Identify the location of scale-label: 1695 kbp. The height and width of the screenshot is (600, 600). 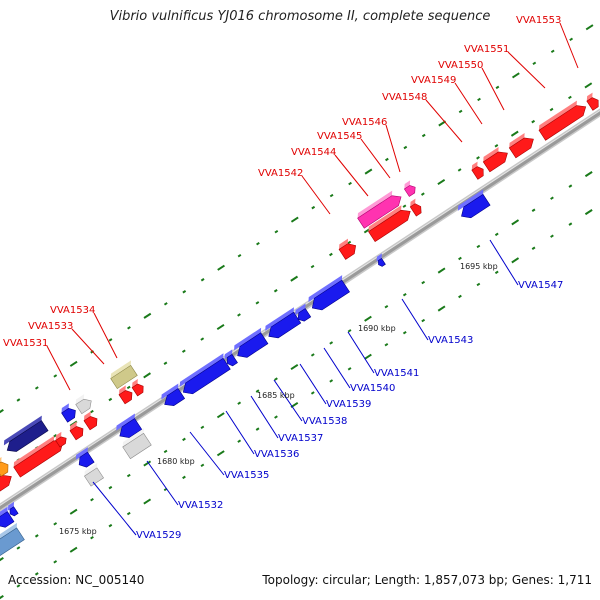
(479, 266).